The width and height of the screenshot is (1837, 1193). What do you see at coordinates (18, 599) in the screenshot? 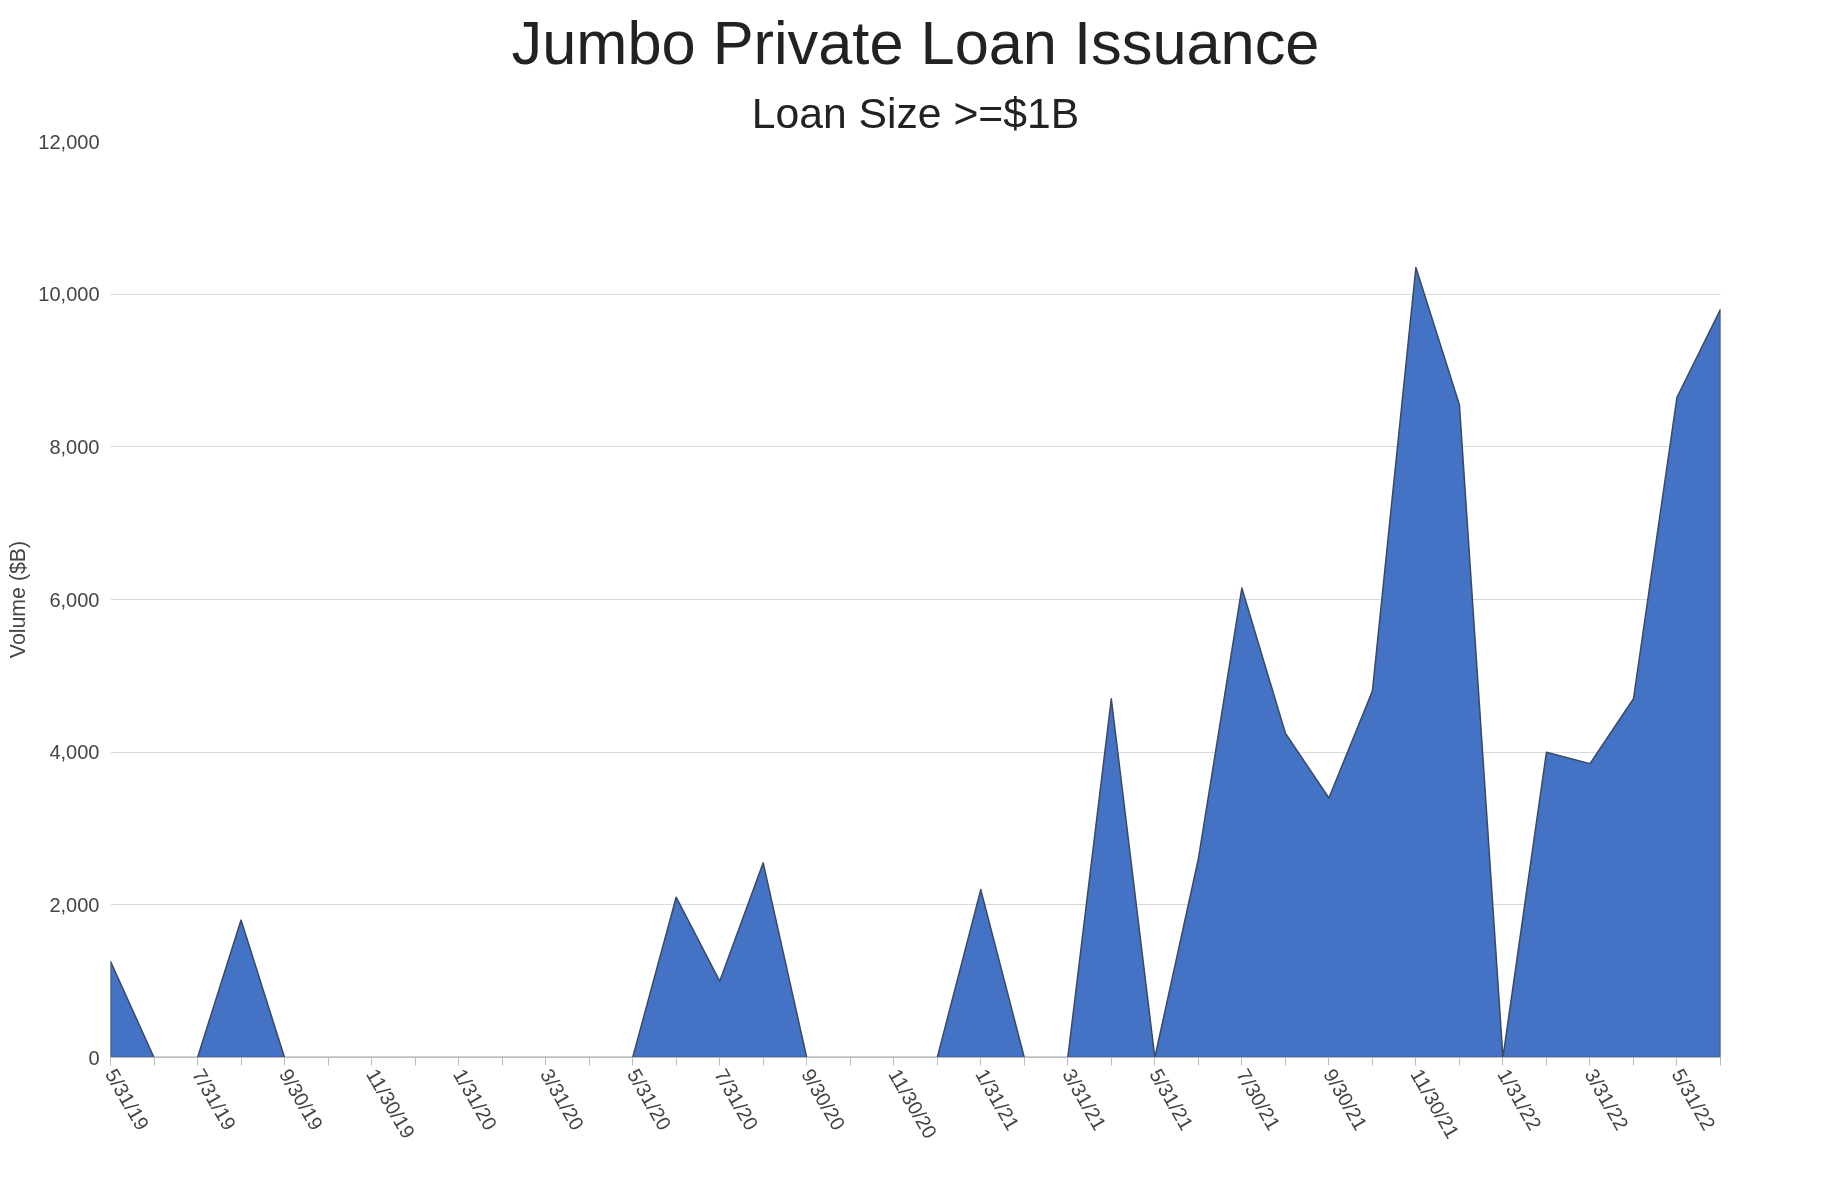
I see `y-axis-title: Volume ($B)` at bounding box center [18, 599].